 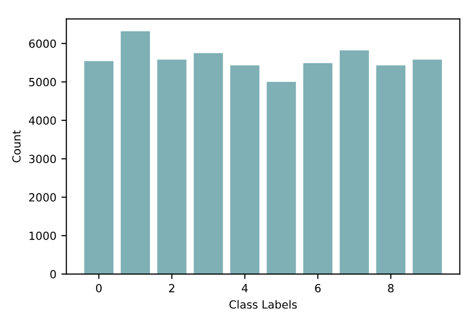 What do you see at coordinates (245, 288) in the screenshot?
I see `x-tick-label: 4` at bounding box center [245, 288].